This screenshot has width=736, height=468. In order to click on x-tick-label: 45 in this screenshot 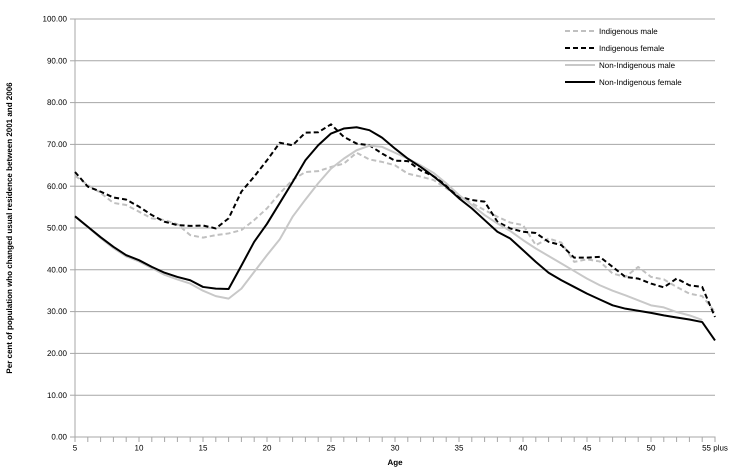, I will do `click(587, 448)`.